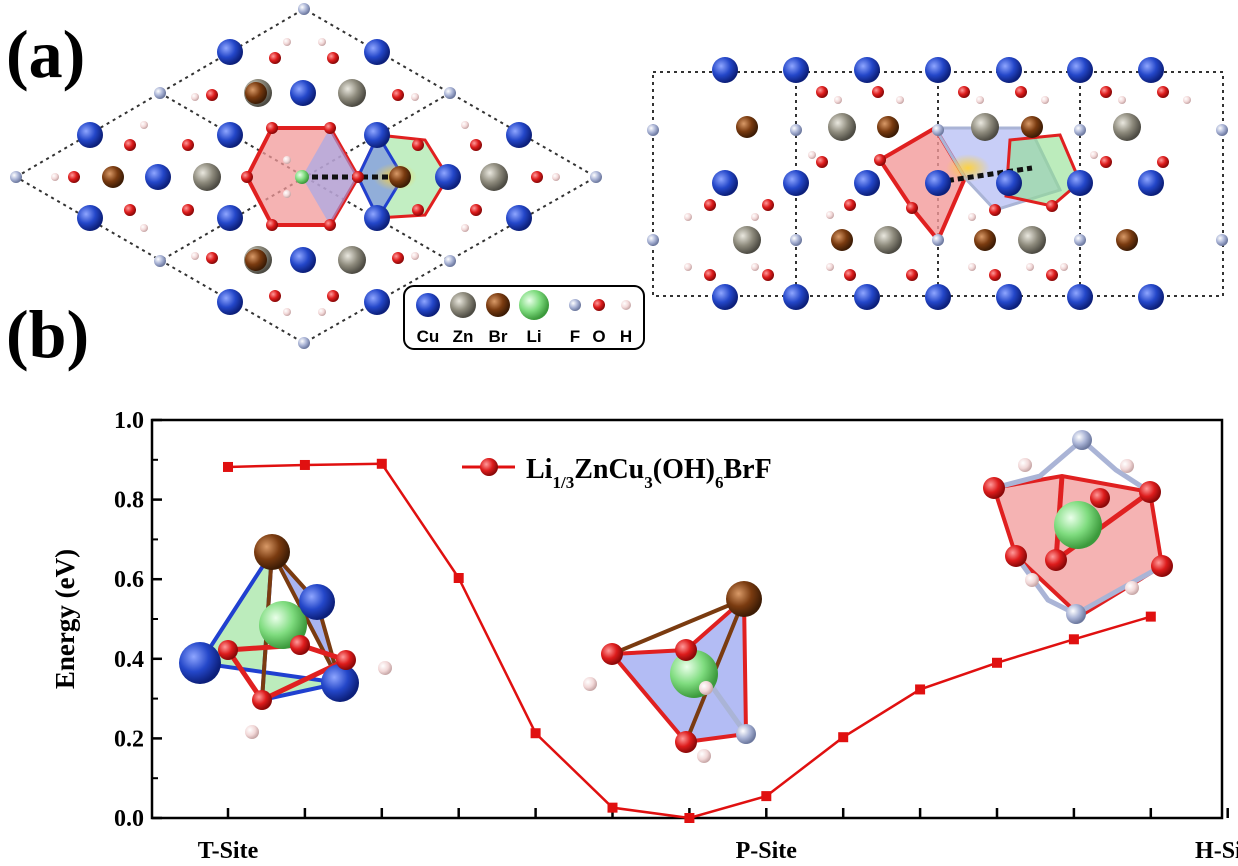 This screenshot has height=866, width=1238. What do you see at coordinates (129, 580) in the screenshot?
I see `y-tick-label: 0.6` at bounding box center [129, 580].